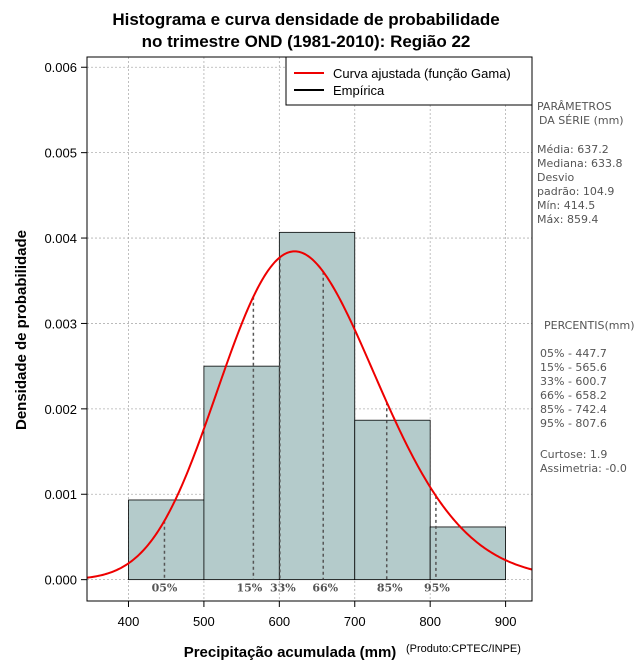 Image resolution: width=640 pixels, height=660 pixels. Describe the element at coordinates (579, 163) in the screenshot. I see `stat-median: Mediana: 633.8` at that location.